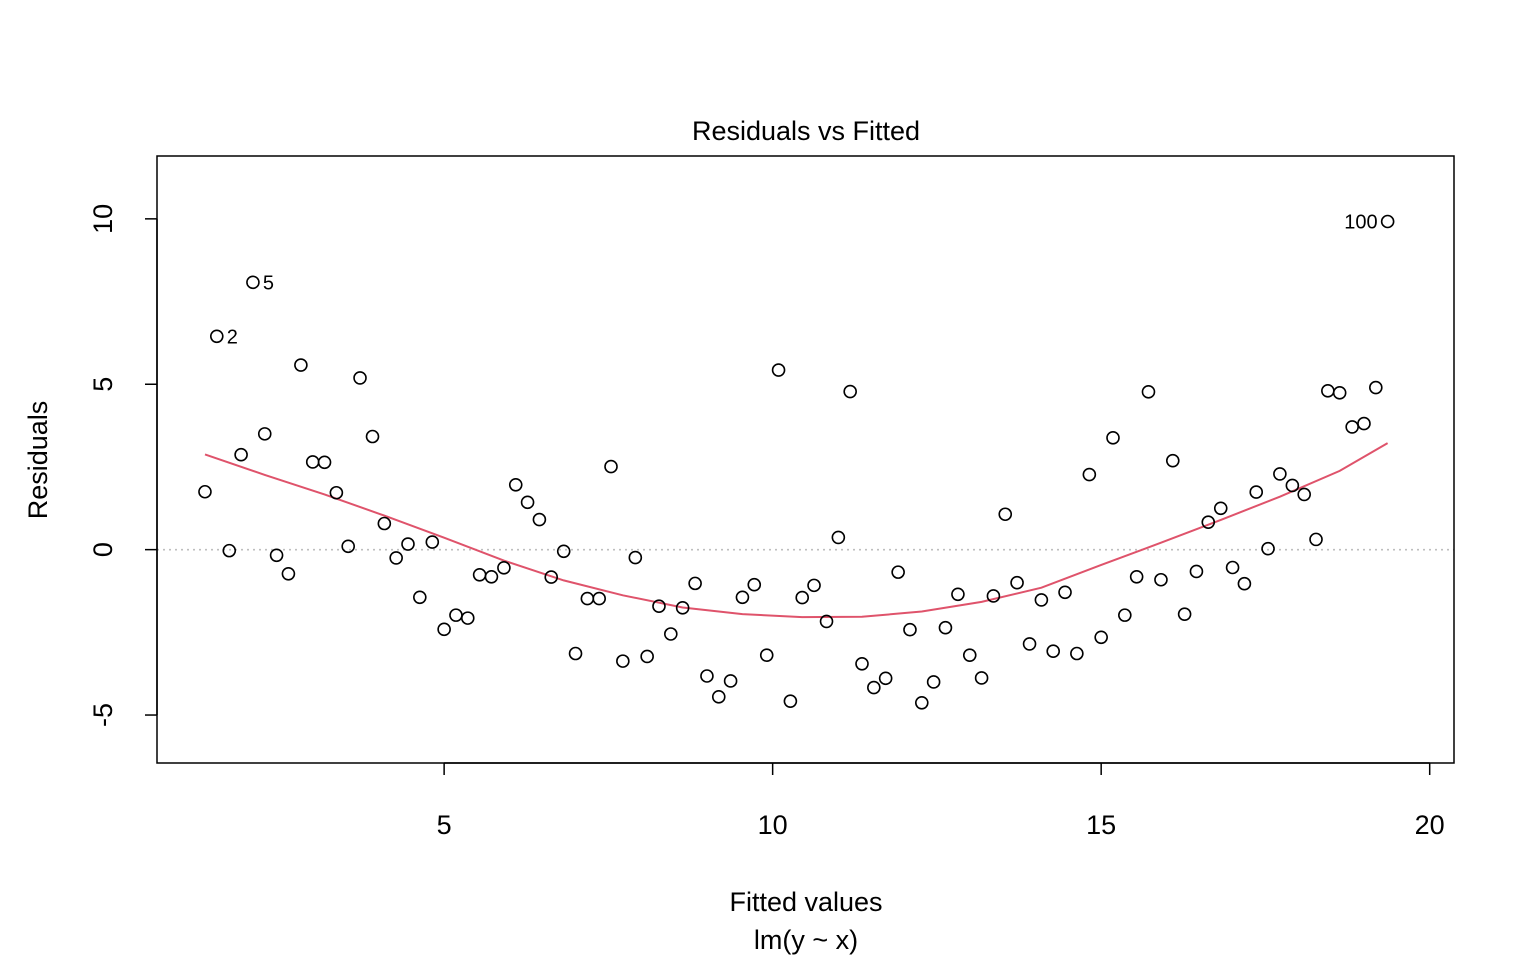 The width and height of the screenshot is (1536, 960). Describe the element at coordinates (103, 219) in the screenshot. I see `y-tick-label: 10` at that location.